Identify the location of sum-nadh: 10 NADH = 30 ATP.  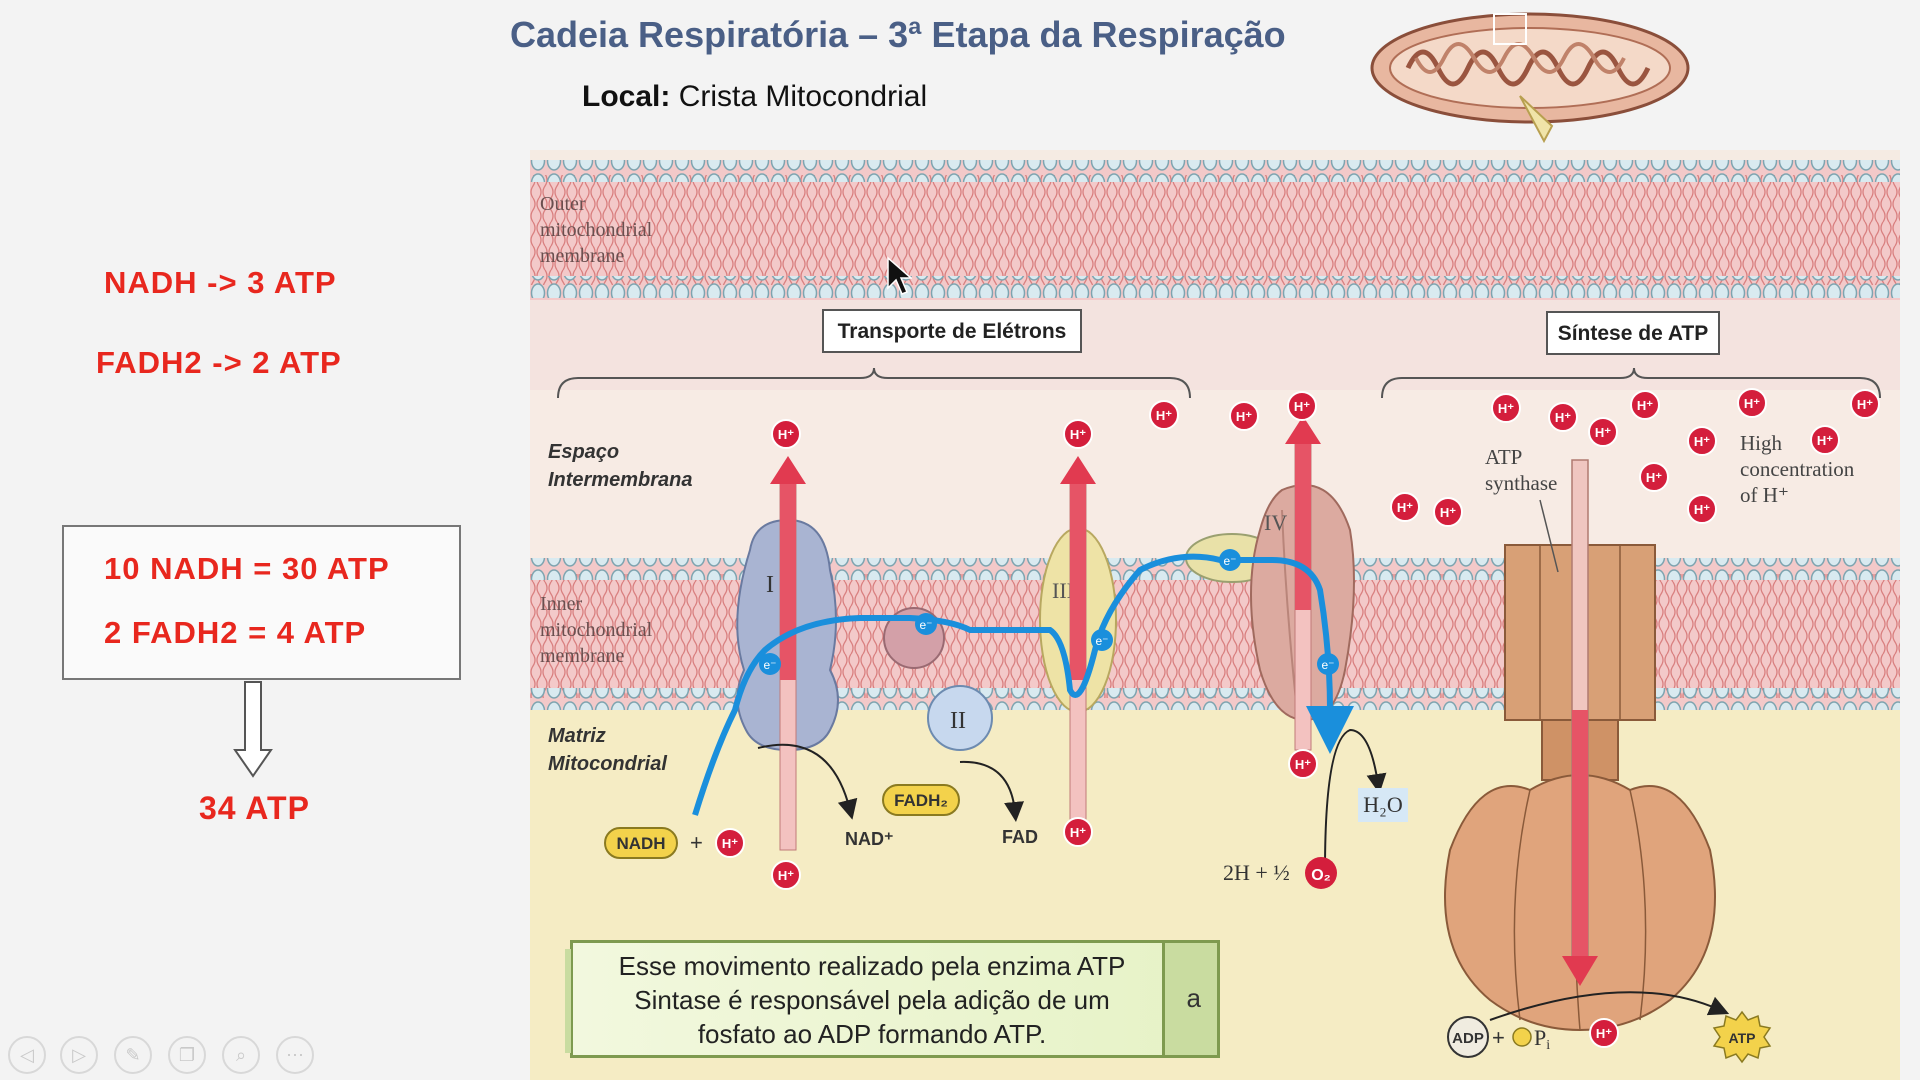
(247, 568).